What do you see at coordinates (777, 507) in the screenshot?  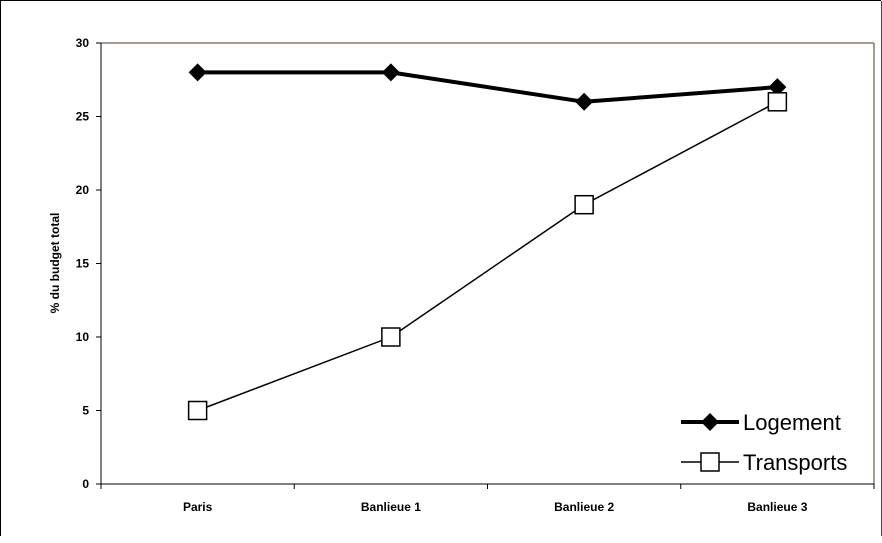 I see `x-tick-label: Banlieue 3` at bounding box center [777, 507].